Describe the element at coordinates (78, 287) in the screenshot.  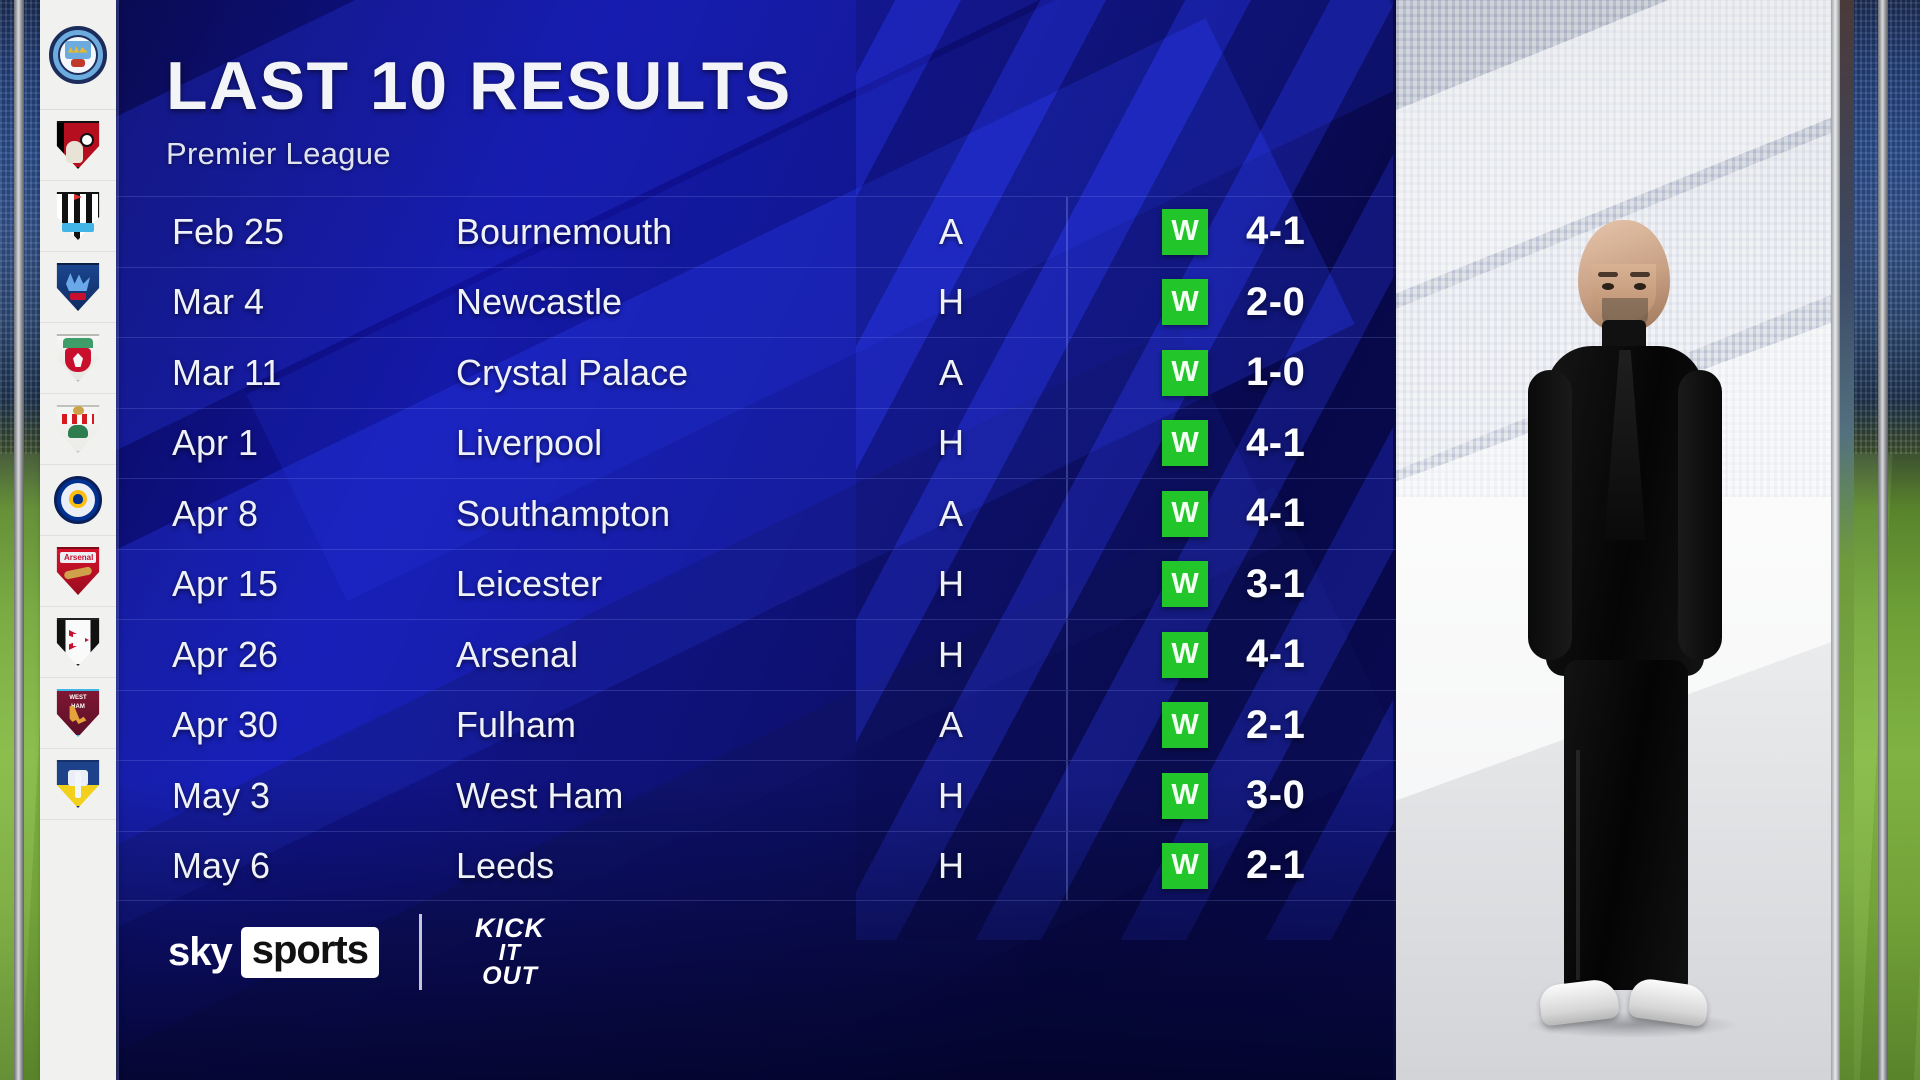
I see `crystal-palace-crest-icon` at that location.